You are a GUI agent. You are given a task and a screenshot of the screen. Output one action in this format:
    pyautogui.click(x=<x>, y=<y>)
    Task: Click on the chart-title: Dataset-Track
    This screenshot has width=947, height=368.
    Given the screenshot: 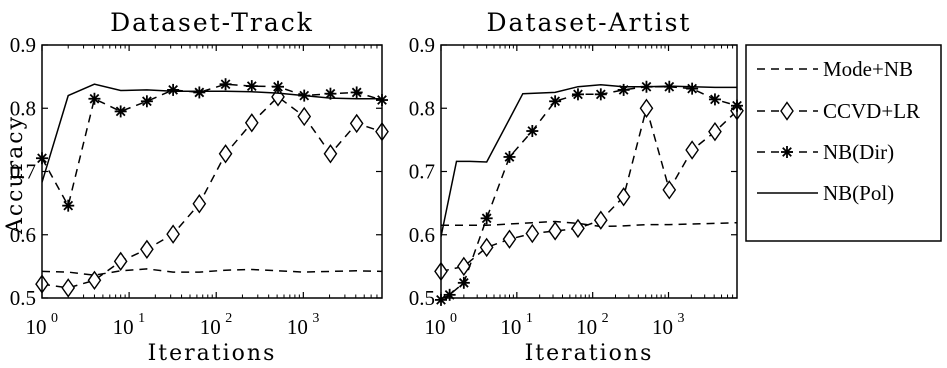 What is the action you would take?
    pyautogui.click(x=212, y=22)
    